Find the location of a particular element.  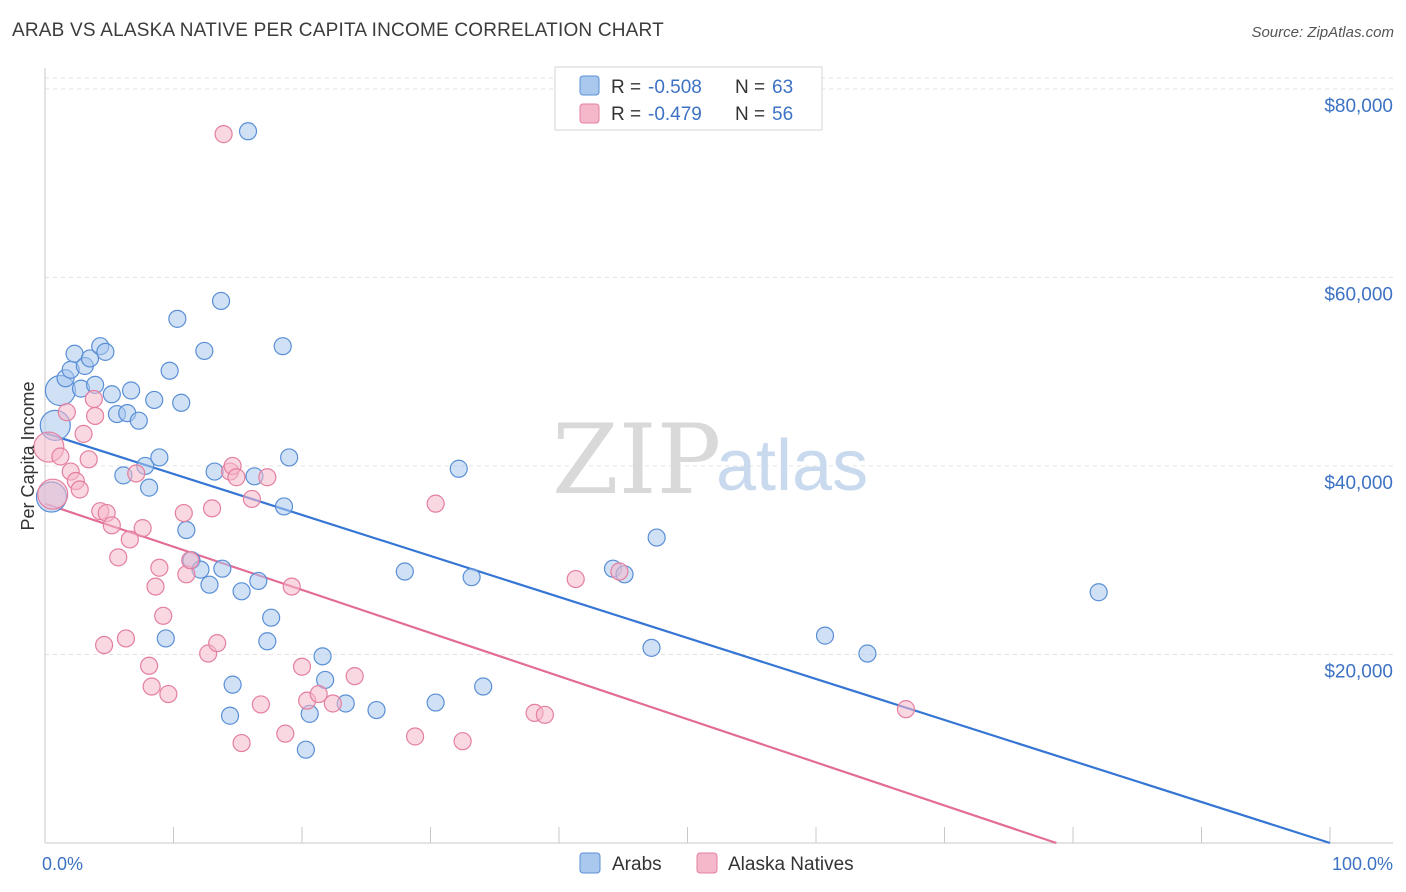

x-tick-label-min: 0.0% is located at coordinates (62, 864).